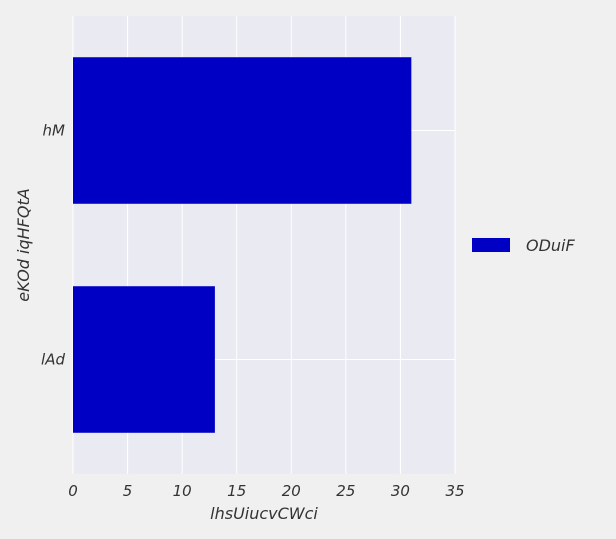 The height and width of the screenshot is (539, 616). Describe the element at coordinates (144, 359) in the screenshot. I see `bar-lAd` at that location.